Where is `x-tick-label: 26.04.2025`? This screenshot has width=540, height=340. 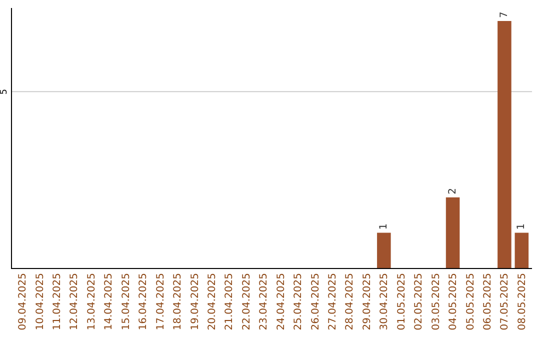 x-tick-label: 26.04.2025 is located at coordinates (316, 301).